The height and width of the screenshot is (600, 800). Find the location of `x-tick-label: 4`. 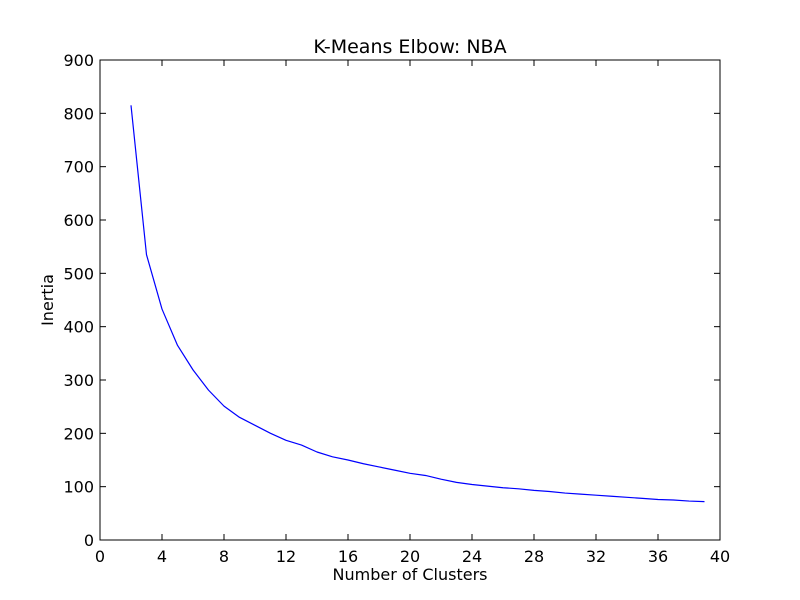

x-tick-label: 4 is located at coordinates (162, 556).